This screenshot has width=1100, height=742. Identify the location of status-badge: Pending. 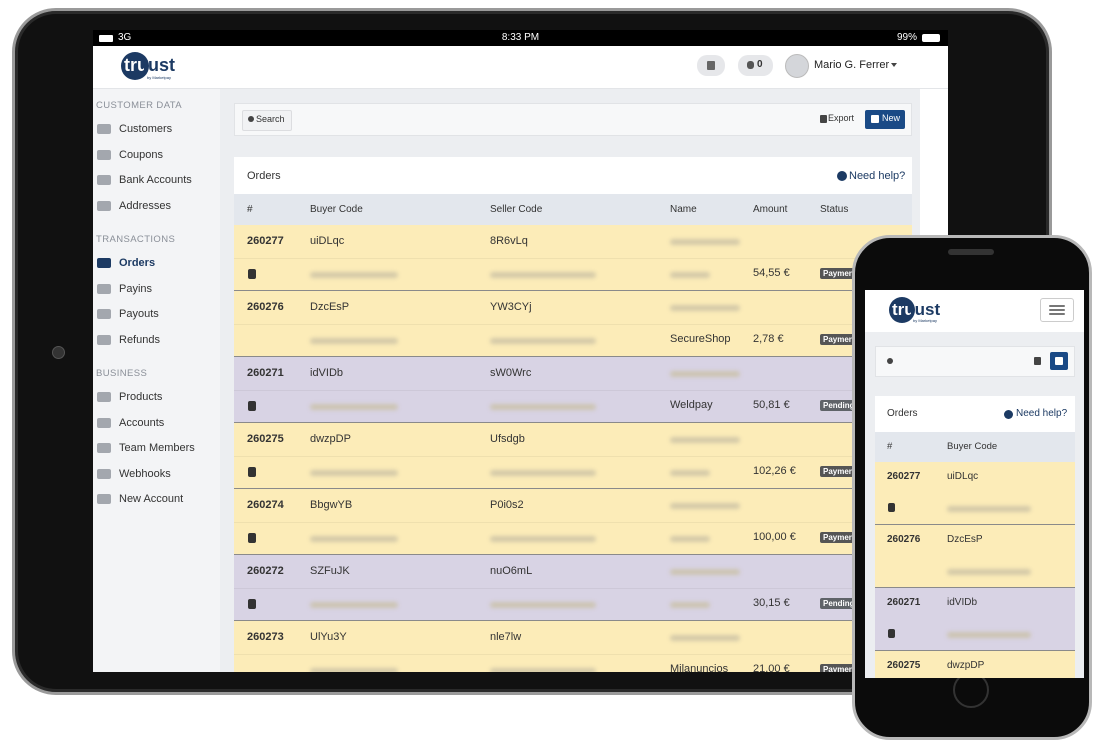
(839, 603).